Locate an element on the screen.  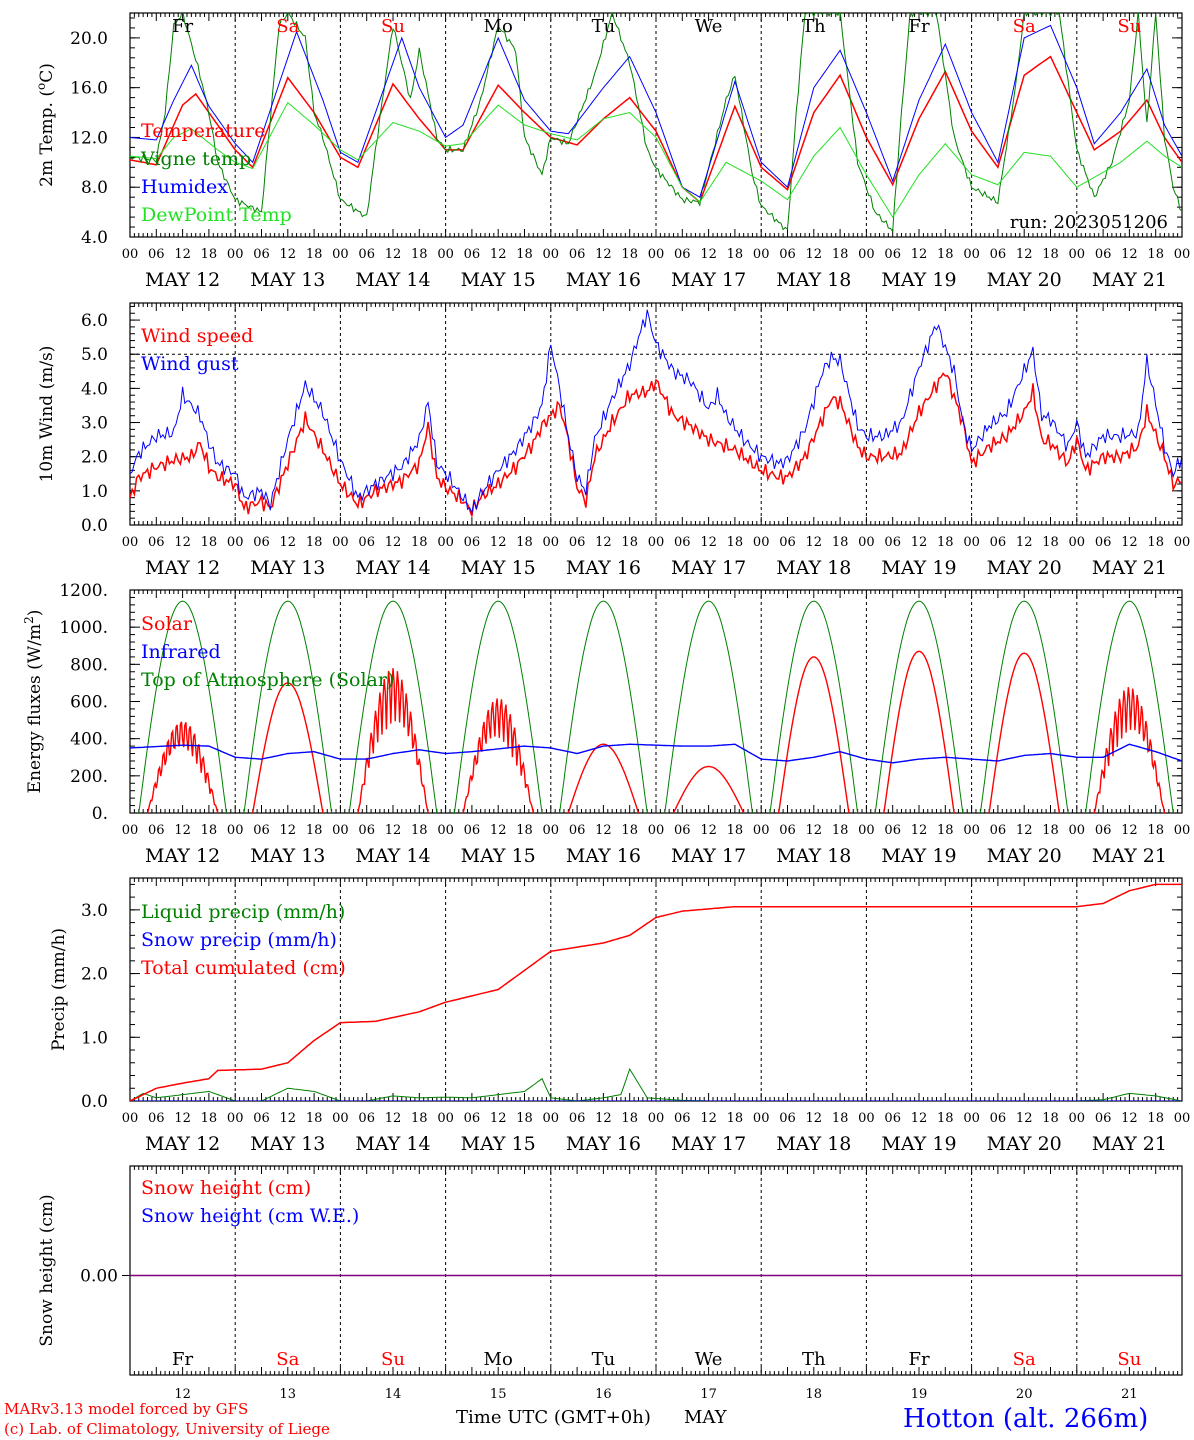
y-axis-label-sup: o is located at coordinates (41, 86).